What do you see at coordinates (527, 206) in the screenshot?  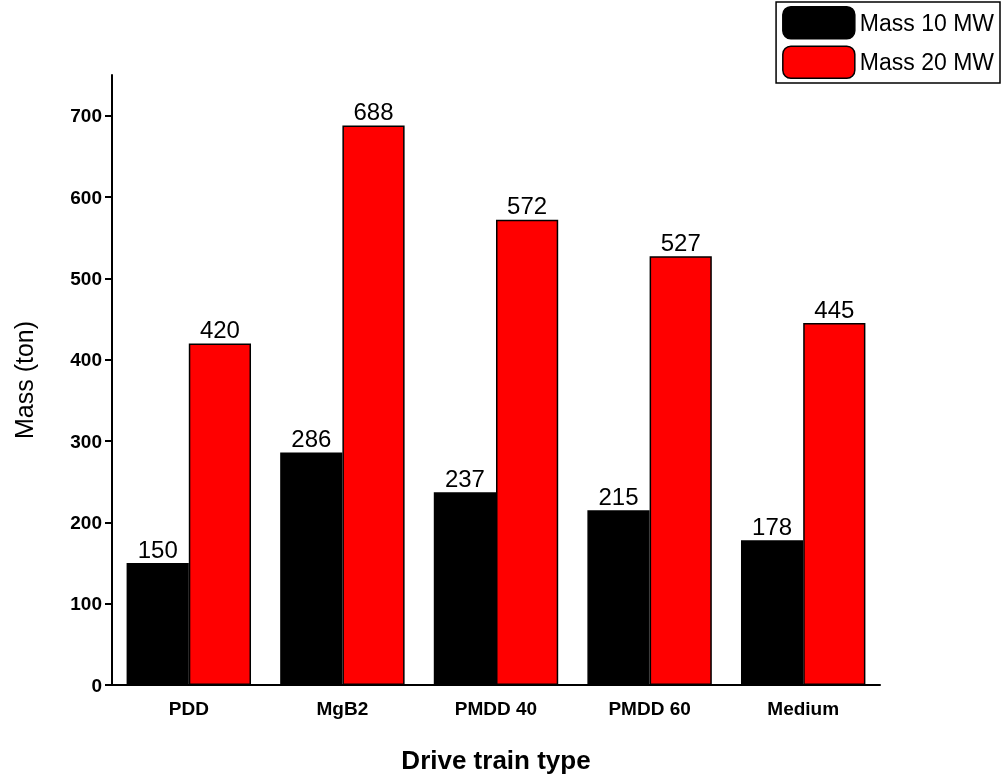 I see `data-label: 572` at bounding box center [527, 206].